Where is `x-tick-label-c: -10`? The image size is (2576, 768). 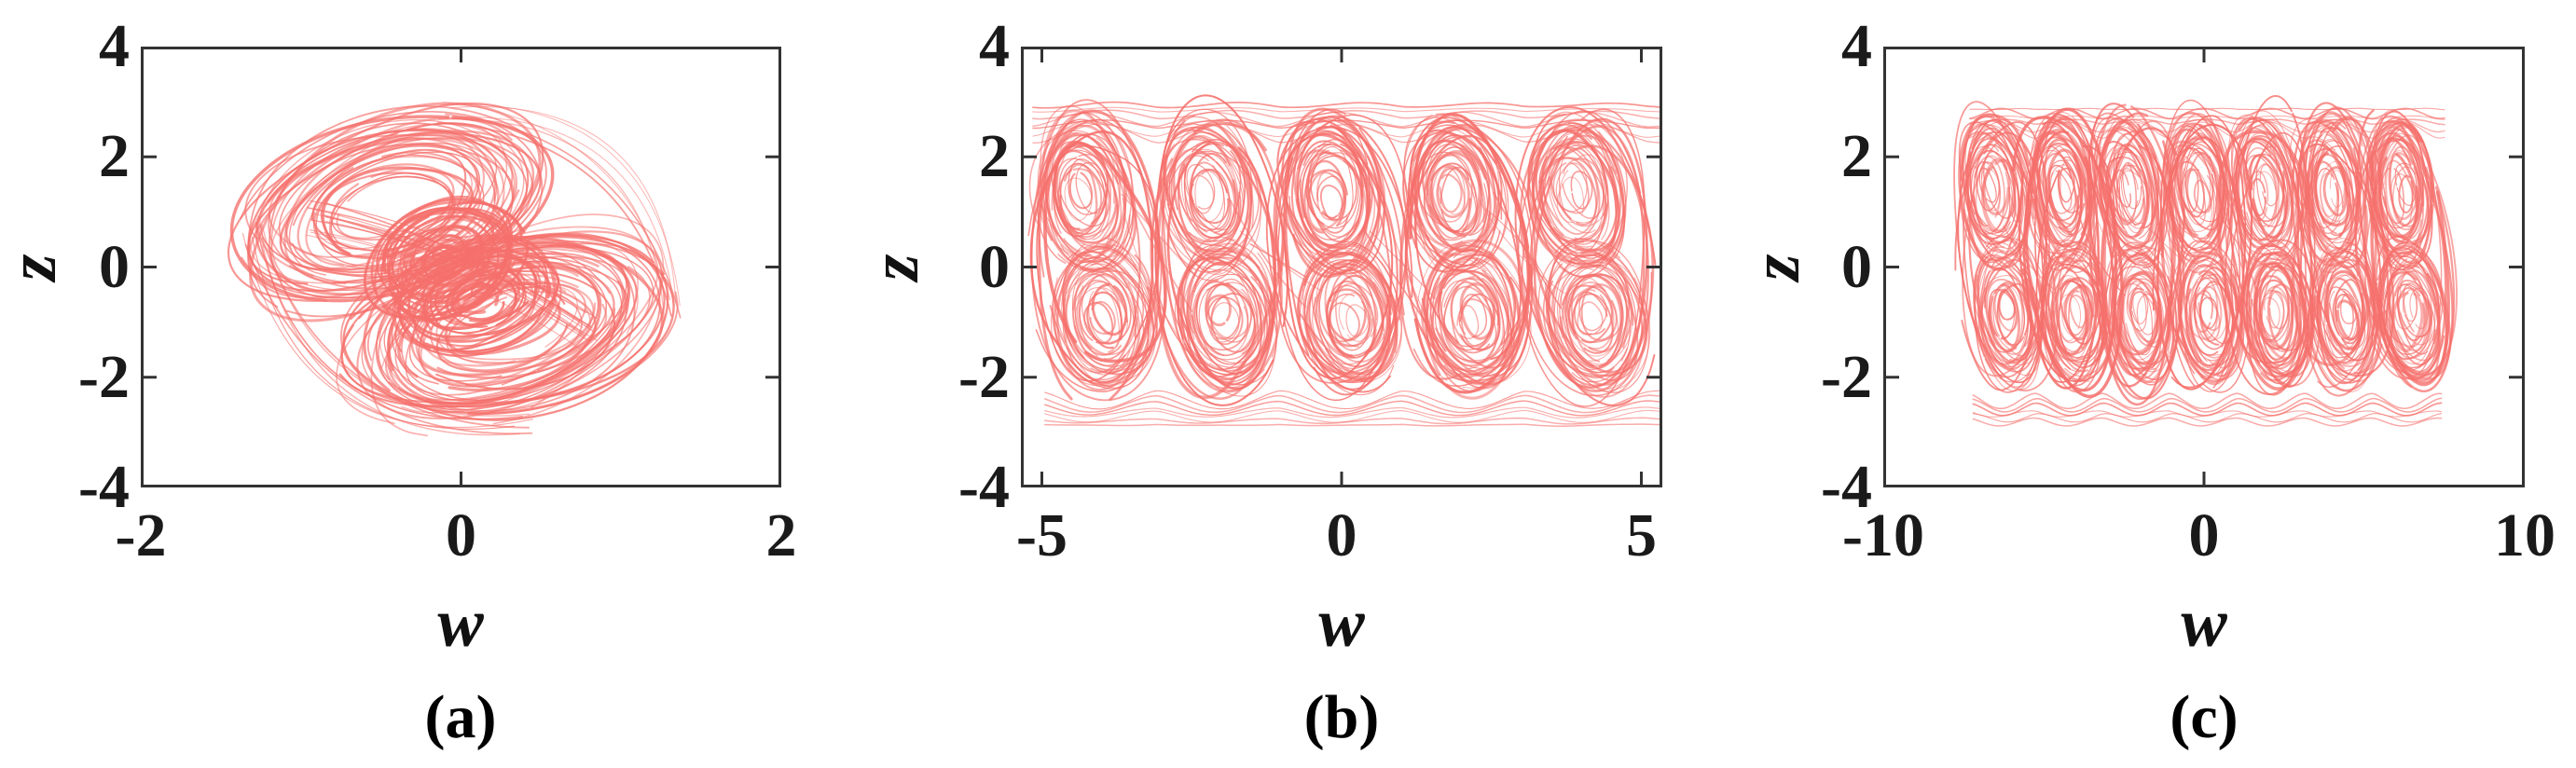 x-tick-label-c: -10 is located at coordinates (1883, 535).